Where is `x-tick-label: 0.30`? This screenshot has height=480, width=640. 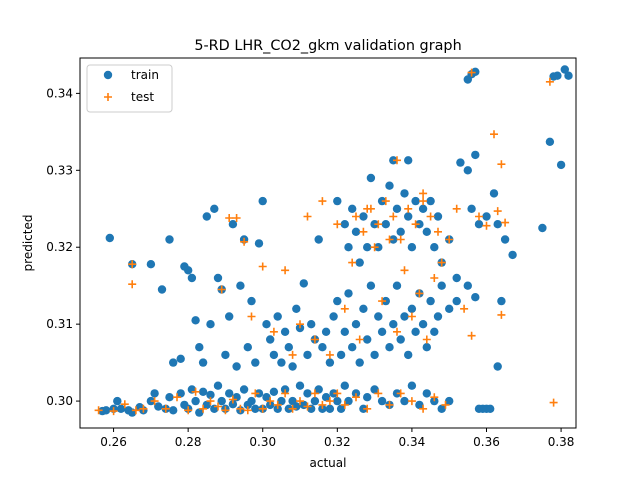
x-tick-label: 0.30 is located at coordinates (262, 442).